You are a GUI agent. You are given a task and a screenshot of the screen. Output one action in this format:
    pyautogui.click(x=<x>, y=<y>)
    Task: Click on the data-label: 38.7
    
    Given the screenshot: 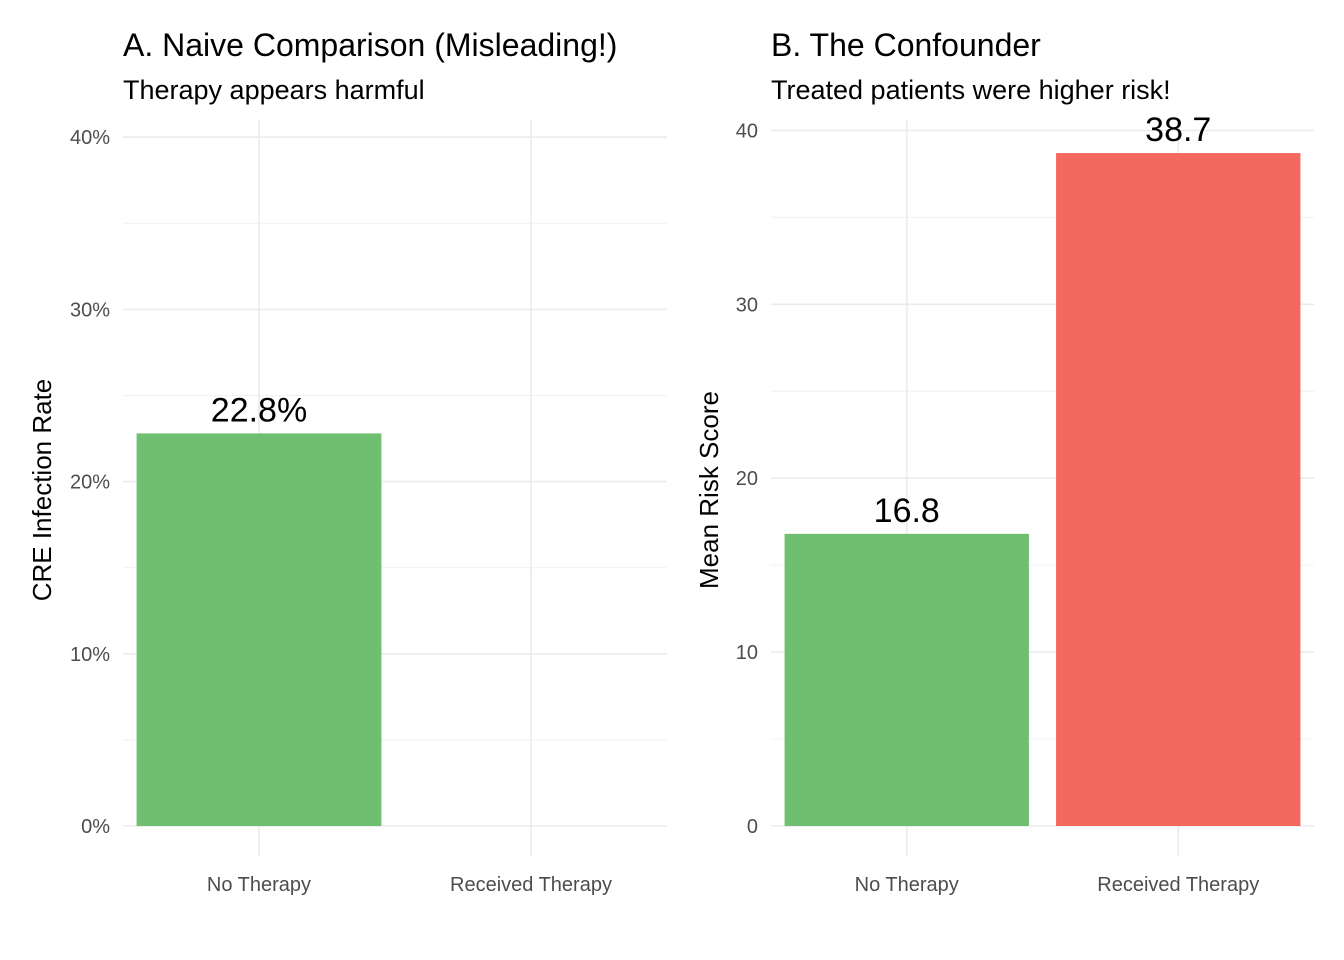 What is the action you would take?
    pyautogui.click(x=1178, y=130)
    